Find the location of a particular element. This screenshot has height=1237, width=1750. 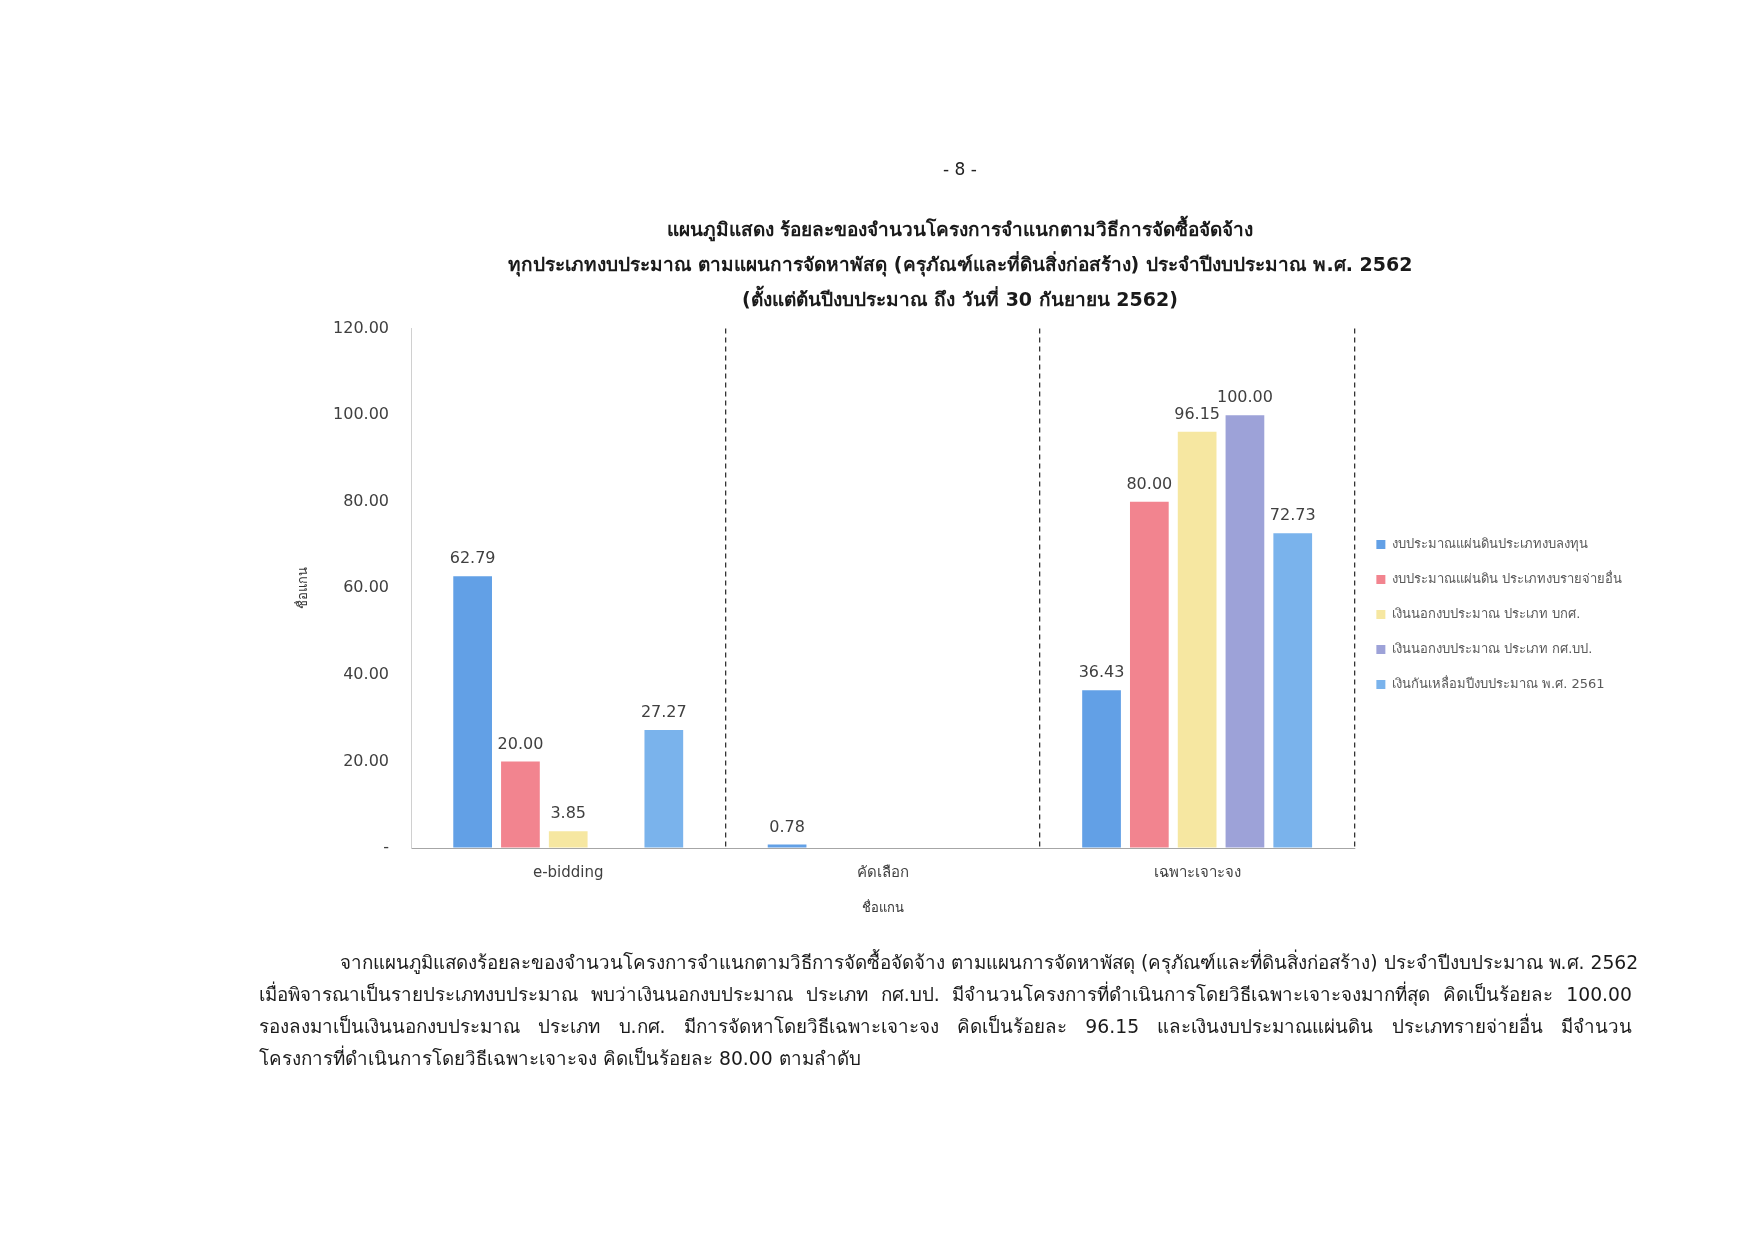

x-tick-label: คัดเลือก is located at coordinates (882, 871).